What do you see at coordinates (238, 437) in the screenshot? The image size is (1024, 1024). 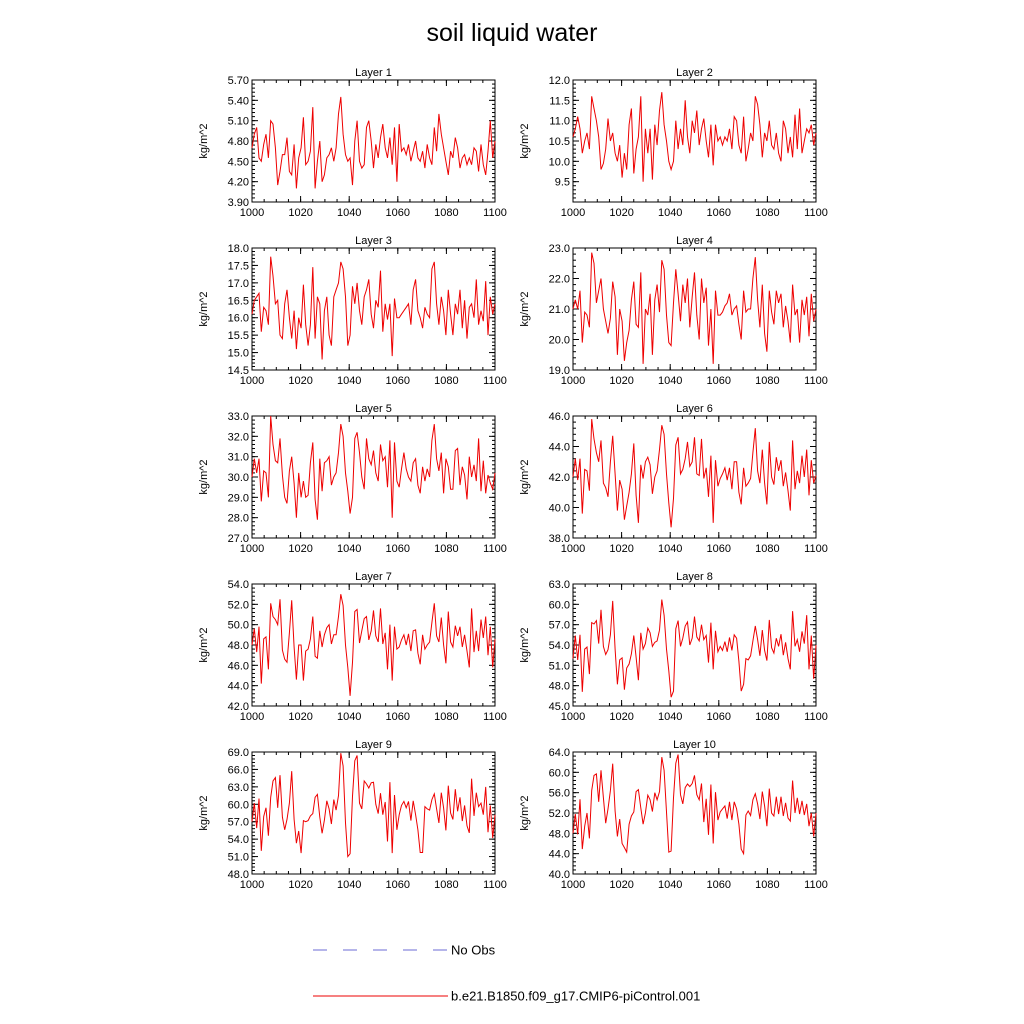 I see `y-tick-label: 32.0` at bounding box center [238, 437].